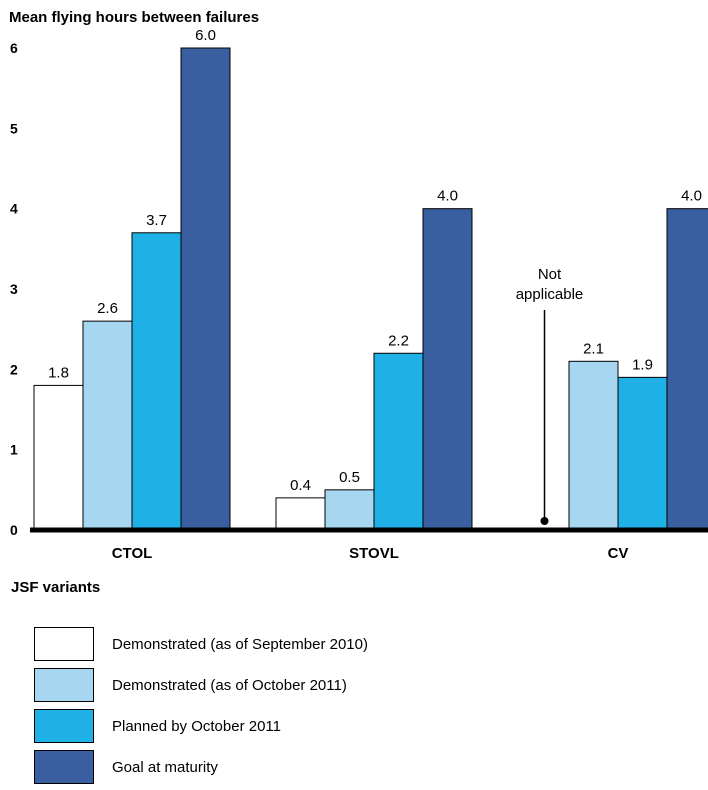 The height and width of the screenshot is (790, 708). What do you see at coordinates (14, 530) in the screenshot?
I see `y-tick-label: 0` at bounding box center [14, 530].